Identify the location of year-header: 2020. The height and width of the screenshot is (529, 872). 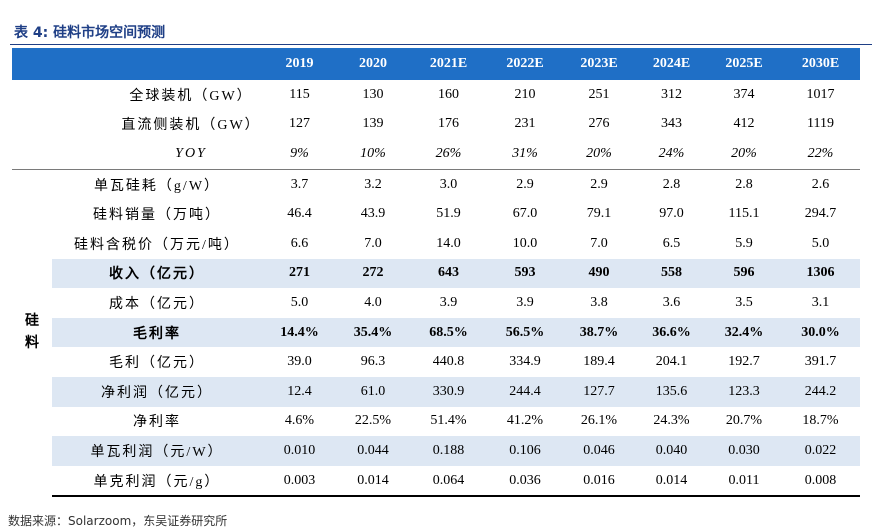
(373, 64).